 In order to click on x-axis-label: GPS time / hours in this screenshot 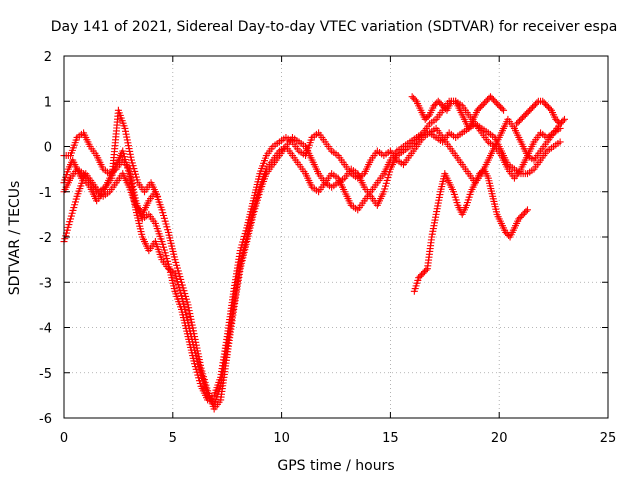, I will do `click(335, 466)`.